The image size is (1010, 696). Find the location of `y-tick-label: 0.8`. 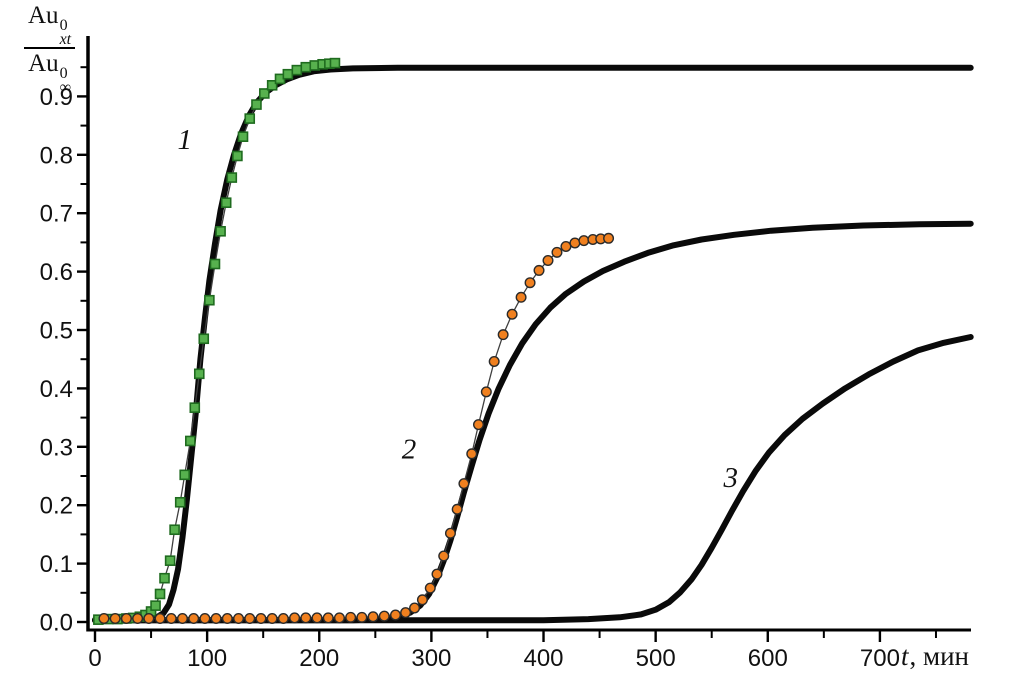

y-tick-label: 0.8 is located at coordinates (56, 155).